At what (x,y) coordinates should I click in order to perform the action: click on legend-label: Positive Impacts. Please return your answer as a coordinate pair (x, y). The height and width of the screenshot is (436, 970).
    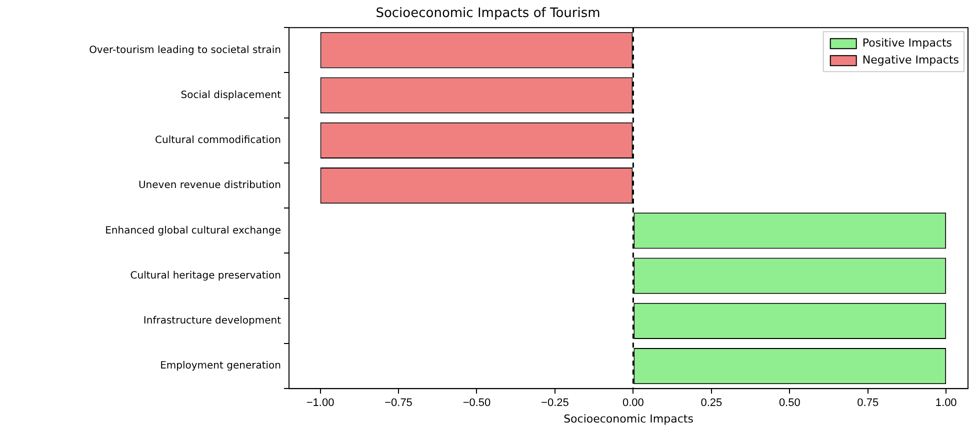
    Looking at the image, I should click on (907, 43).